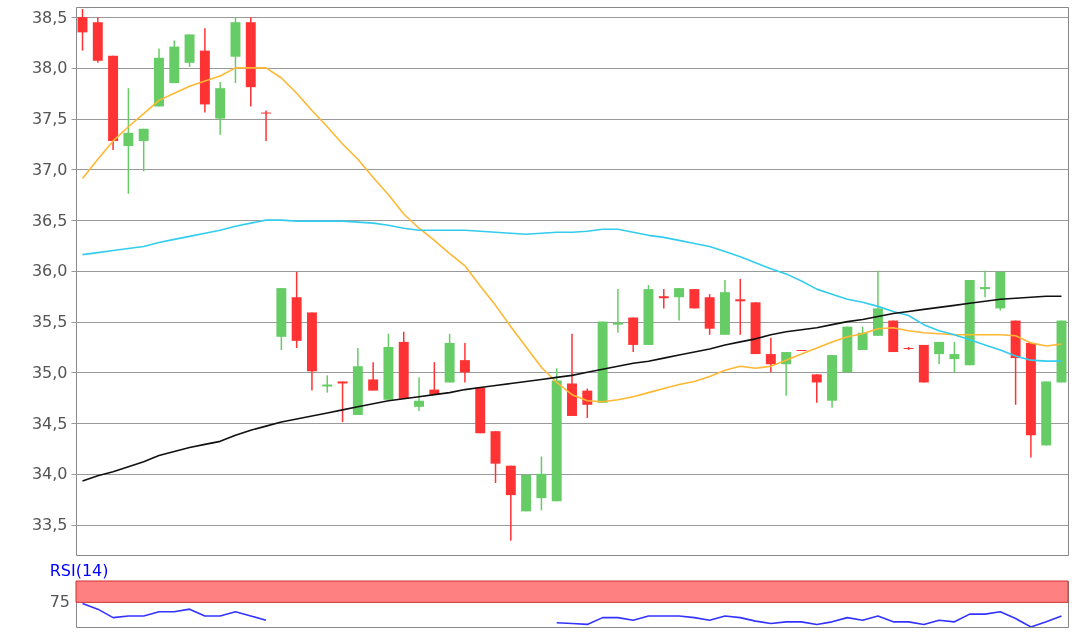 Image resolution: width=1080 pixels, height=640 pixels. I want to click on y-tick-label: 36,0, so click(49, 271).